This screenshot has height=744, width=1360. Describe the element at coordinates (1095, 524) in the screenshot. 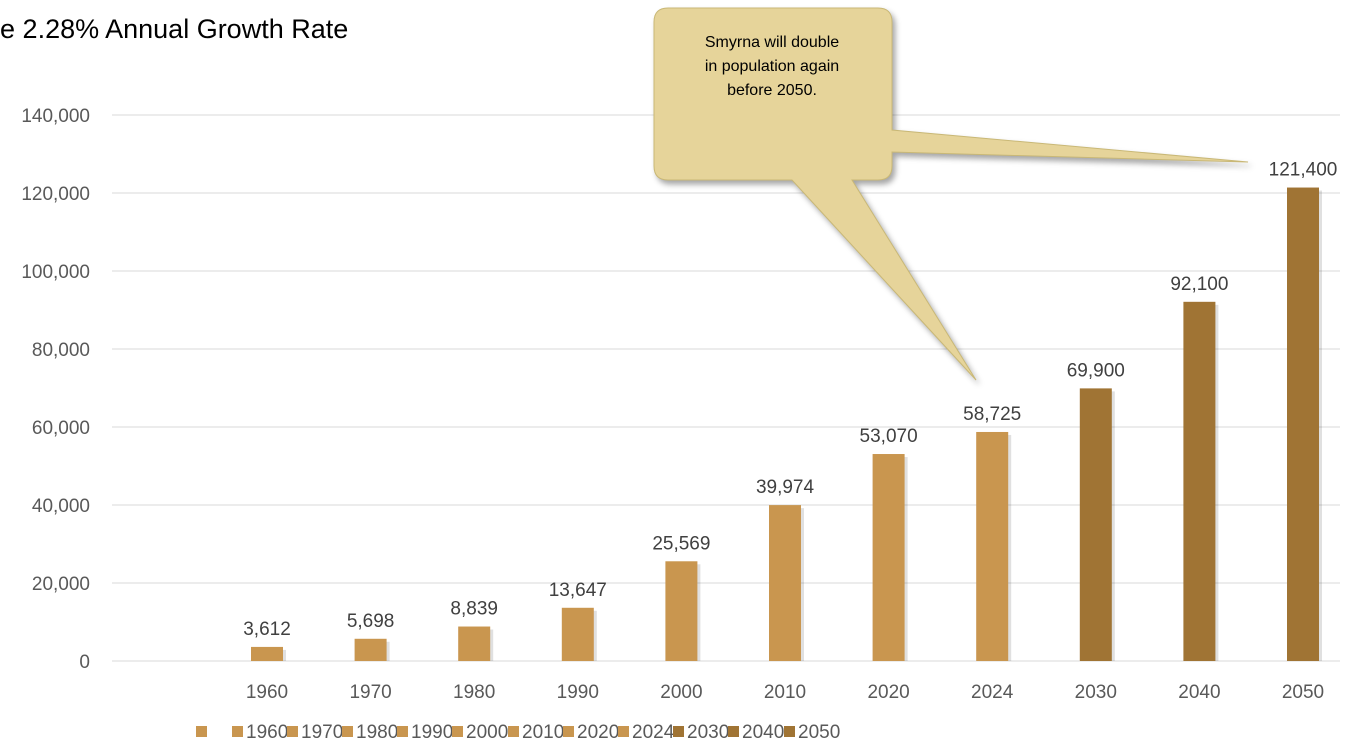

I see `bar-2030` at that location.